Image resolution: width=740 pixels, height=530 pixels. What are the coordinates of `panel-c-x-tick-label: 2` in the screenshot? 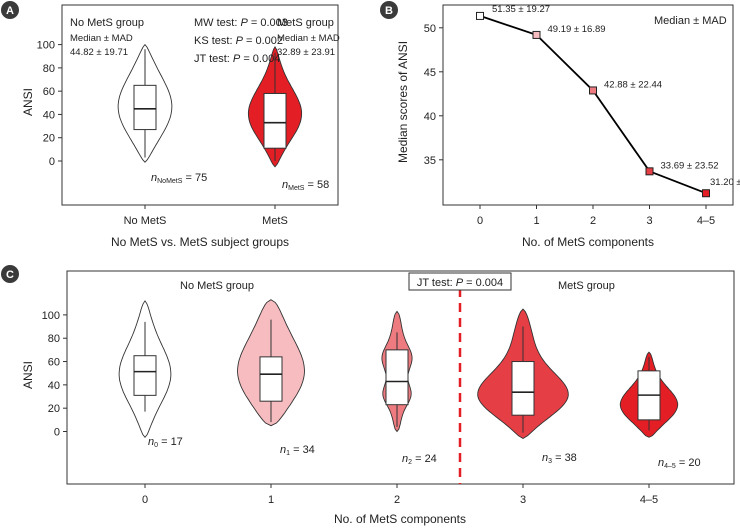 It's located at (397, 500).